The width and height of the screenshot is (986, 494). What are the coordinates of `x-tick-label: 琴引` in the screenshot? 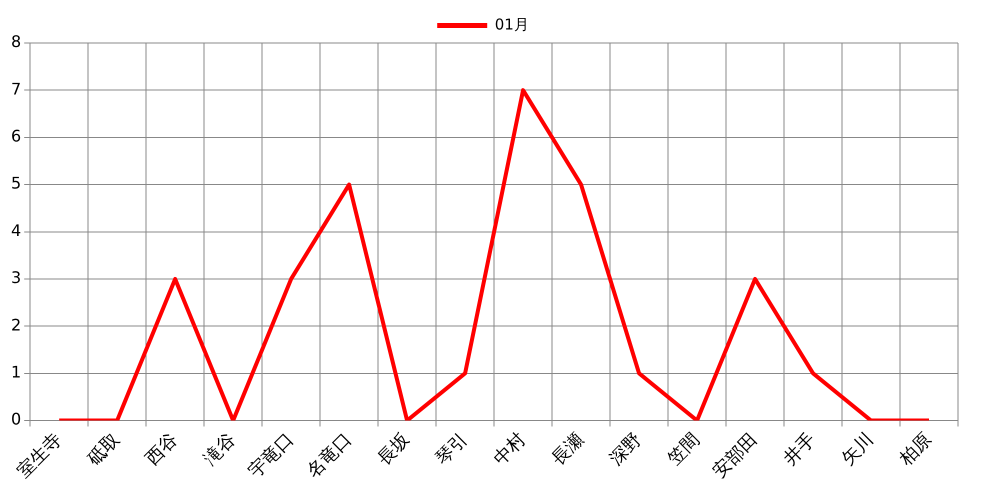 It's located at (452, 449).